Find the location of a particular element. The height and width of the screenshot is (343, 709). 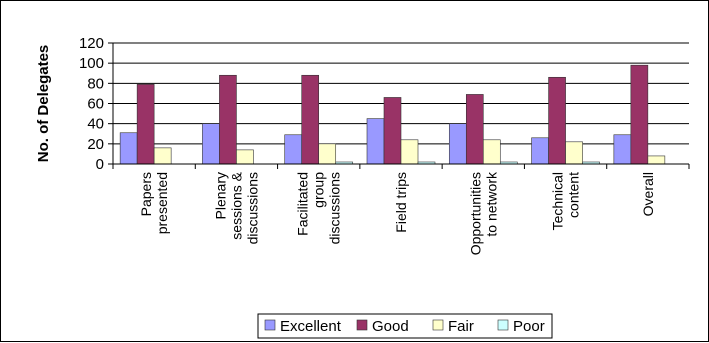

legend-label-excellent: Excellent is located at coordinates (311, 326).